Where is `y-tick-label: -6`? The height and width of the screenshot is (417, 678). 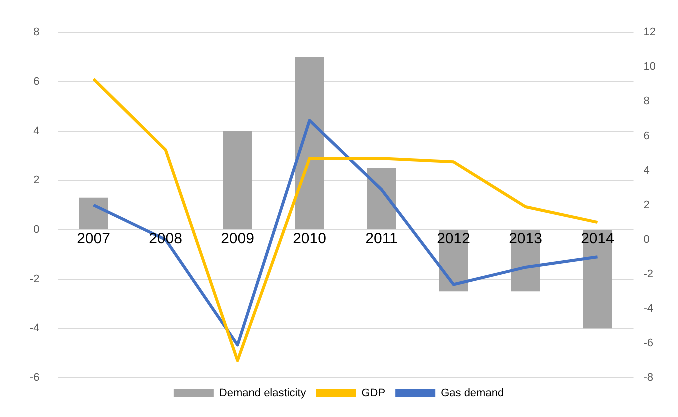 y-tick-label: -6 is located at coordinates (35, 378).